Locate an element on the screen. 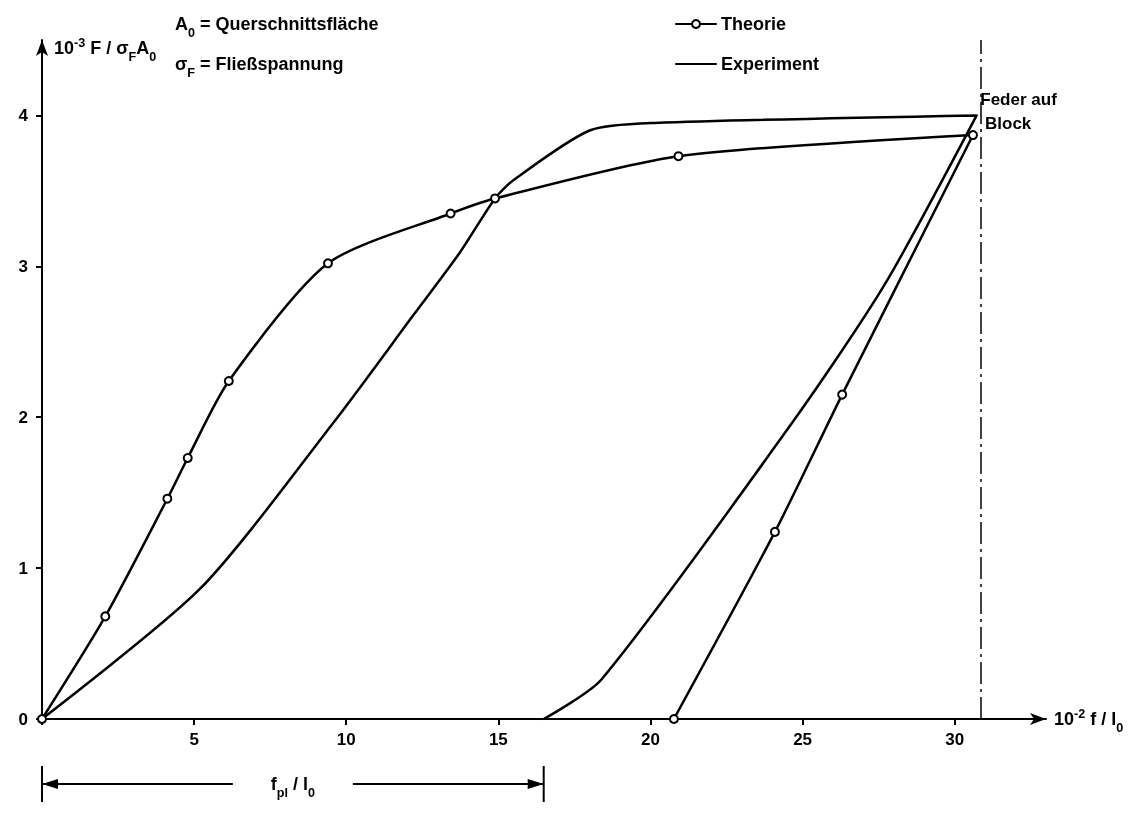 The image size is (1138, 820). y-tick-label: 1 is located at coordinates (23, 568).